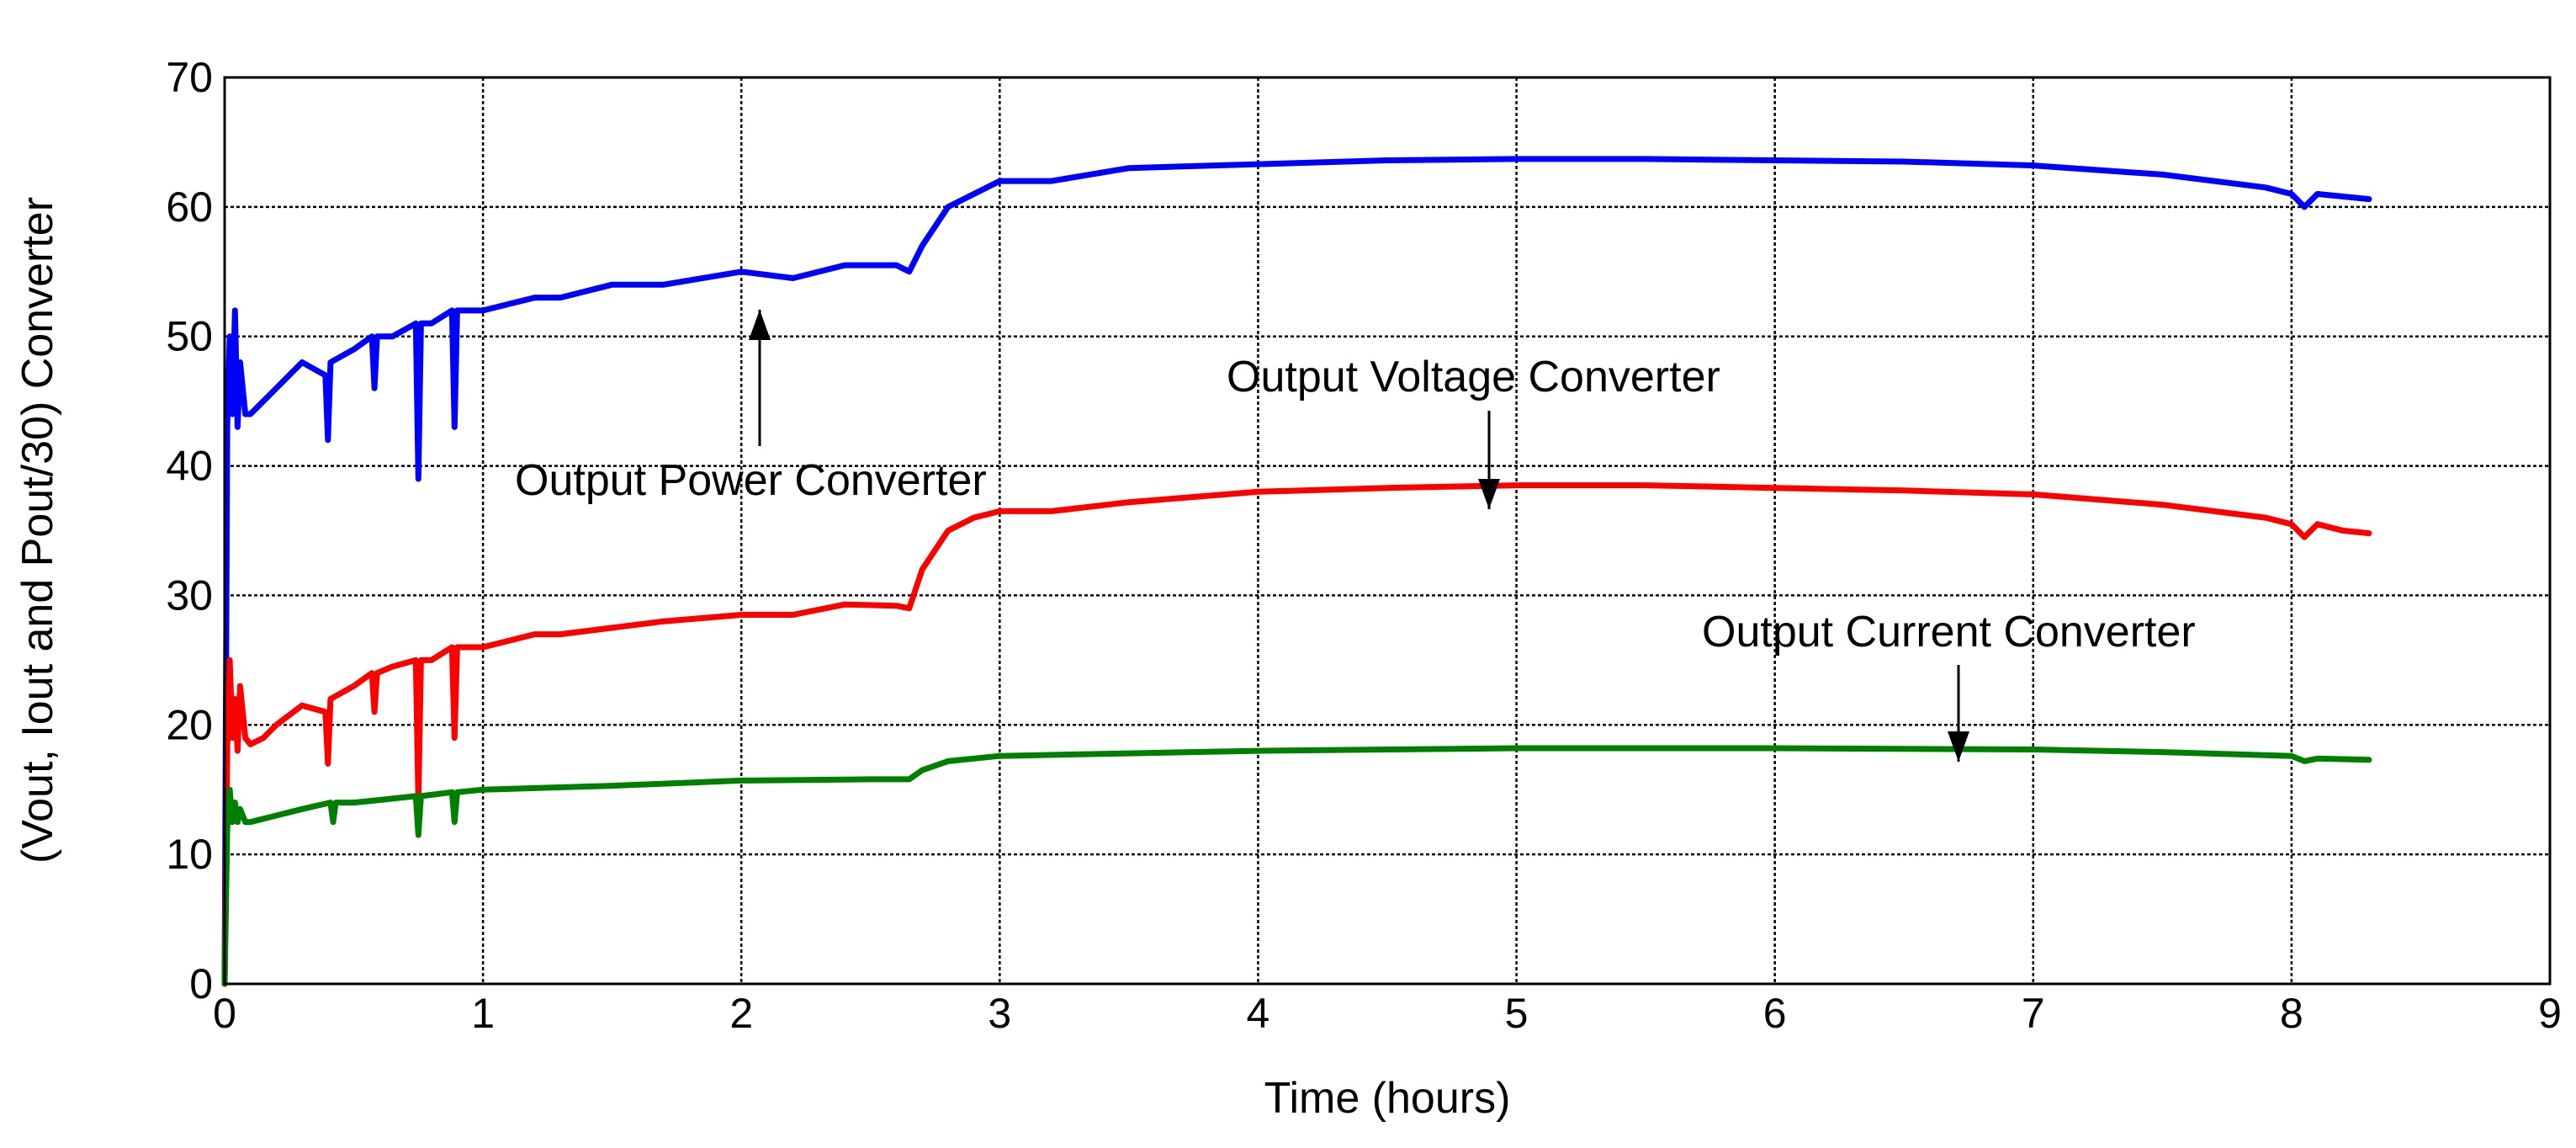 This screenshot has width=2576, height=1148. Describe the element at coordinates (1958, 746) in the screenshot. I see `annotation-current-arrow-head` at that location.